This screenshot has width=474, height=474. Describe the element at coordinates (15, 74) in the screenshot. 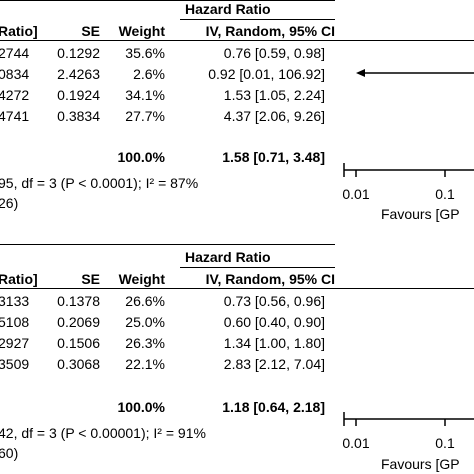

I see `loghr-value: 0834` at that location.